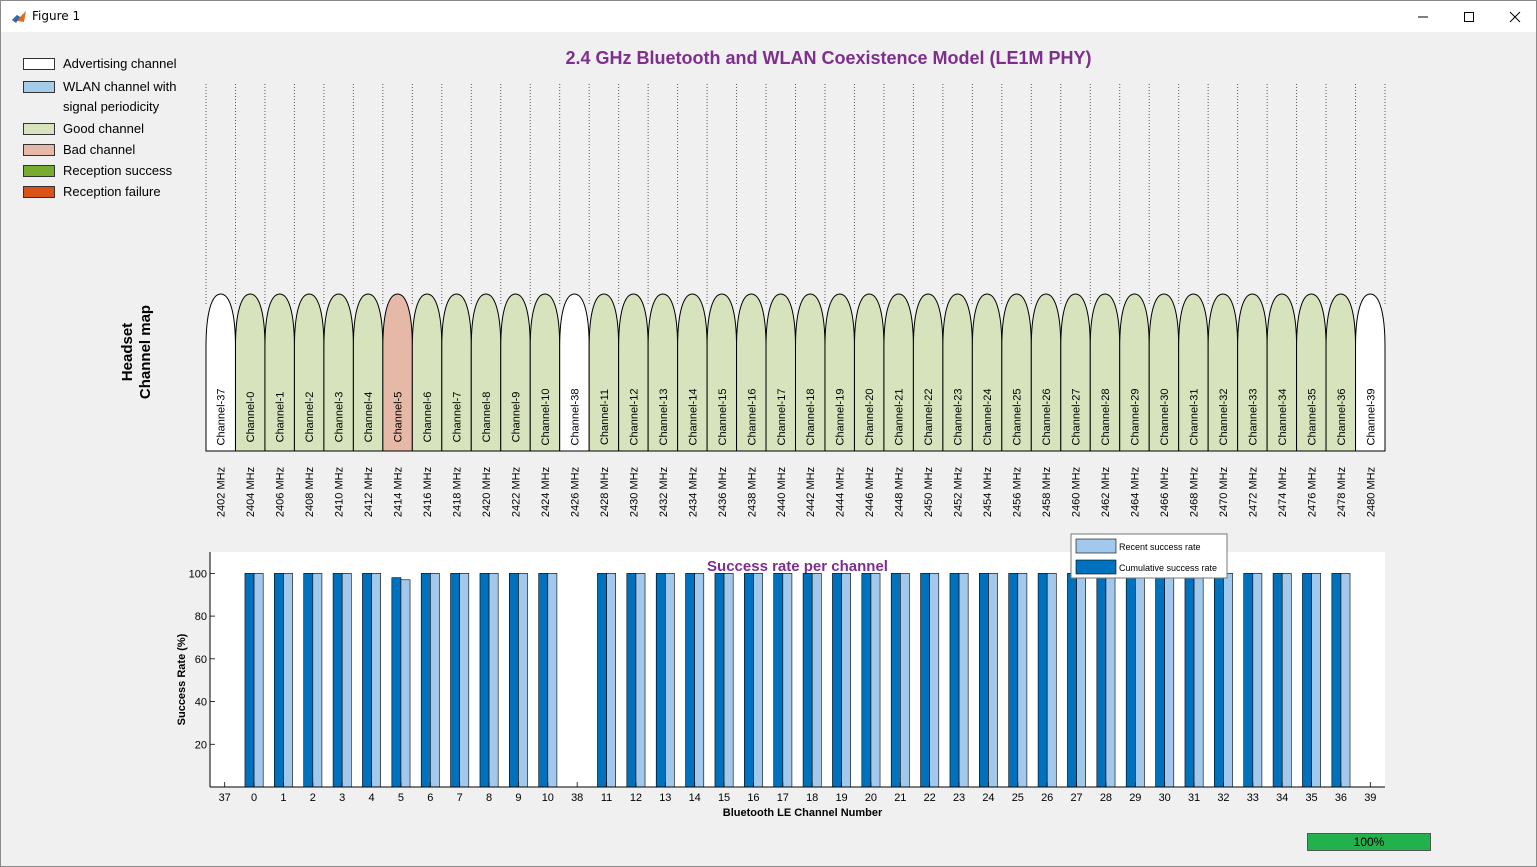 Image resolution: width=1537 pixels, height=867 pixels. What do you see at coordinates (605, 492) in the screenshot?
I see `channel-frequency-label: 2428 MHz` at bounding box center [605, 492].